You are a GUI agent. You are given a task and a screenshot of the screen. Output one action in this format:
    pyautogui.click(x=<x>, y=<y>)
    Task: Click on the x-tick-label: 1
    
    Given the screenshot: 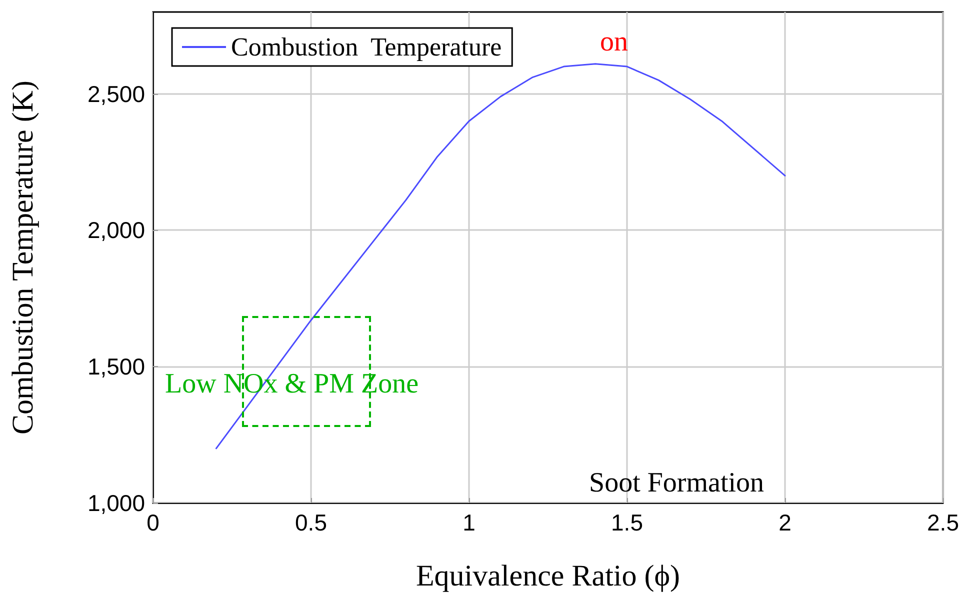 What is the action you would take?
    pyautogui.click(x=469, y=523)
    